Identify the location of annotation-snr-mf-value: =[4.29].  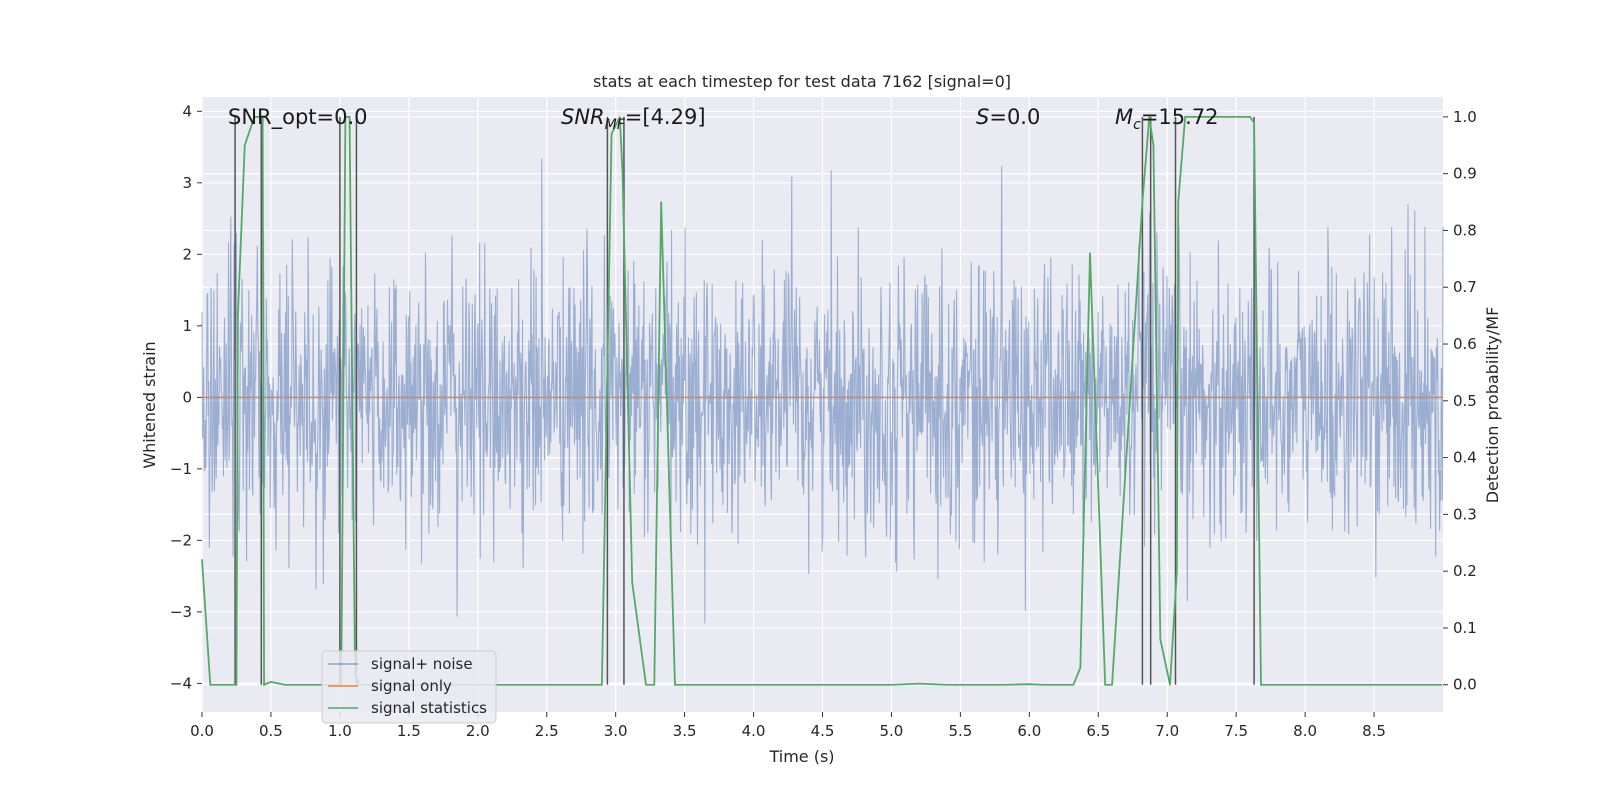
(665, 117).